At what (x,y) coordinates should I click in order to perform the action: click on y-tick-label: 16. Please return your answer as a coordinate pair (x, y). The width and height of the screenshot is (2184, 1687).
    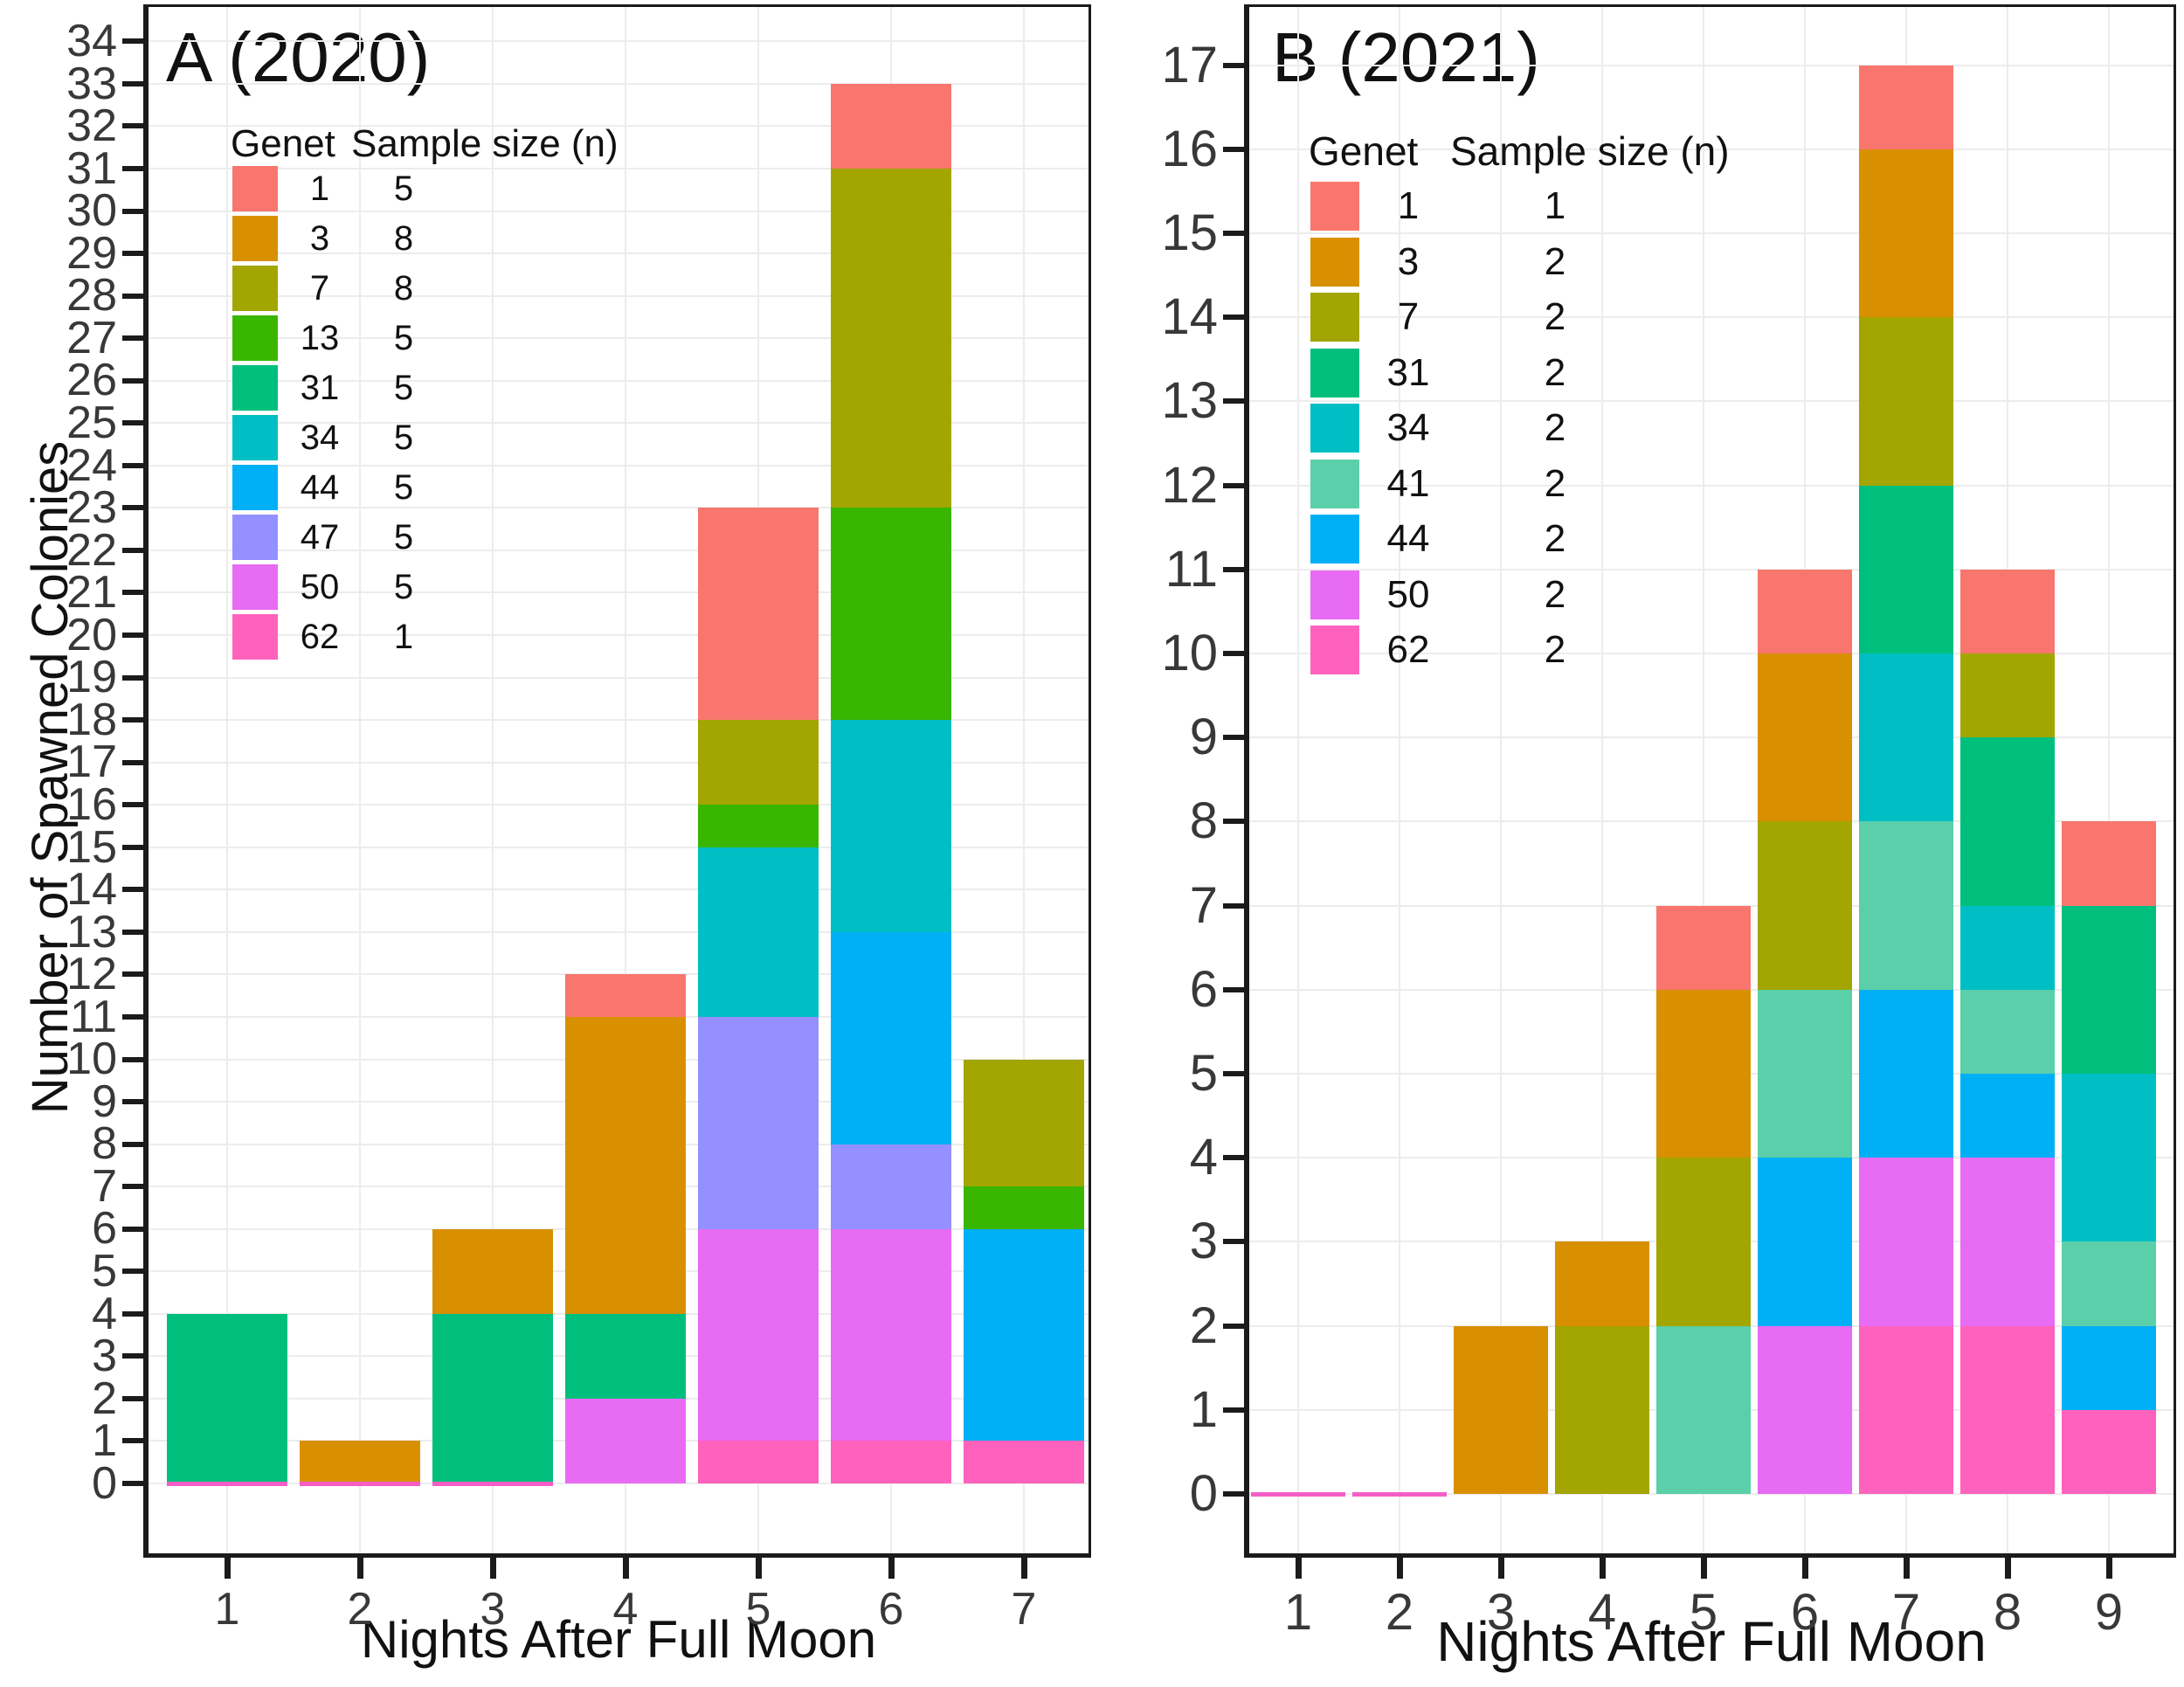
    Looking at the image, I should click on (91, 804).